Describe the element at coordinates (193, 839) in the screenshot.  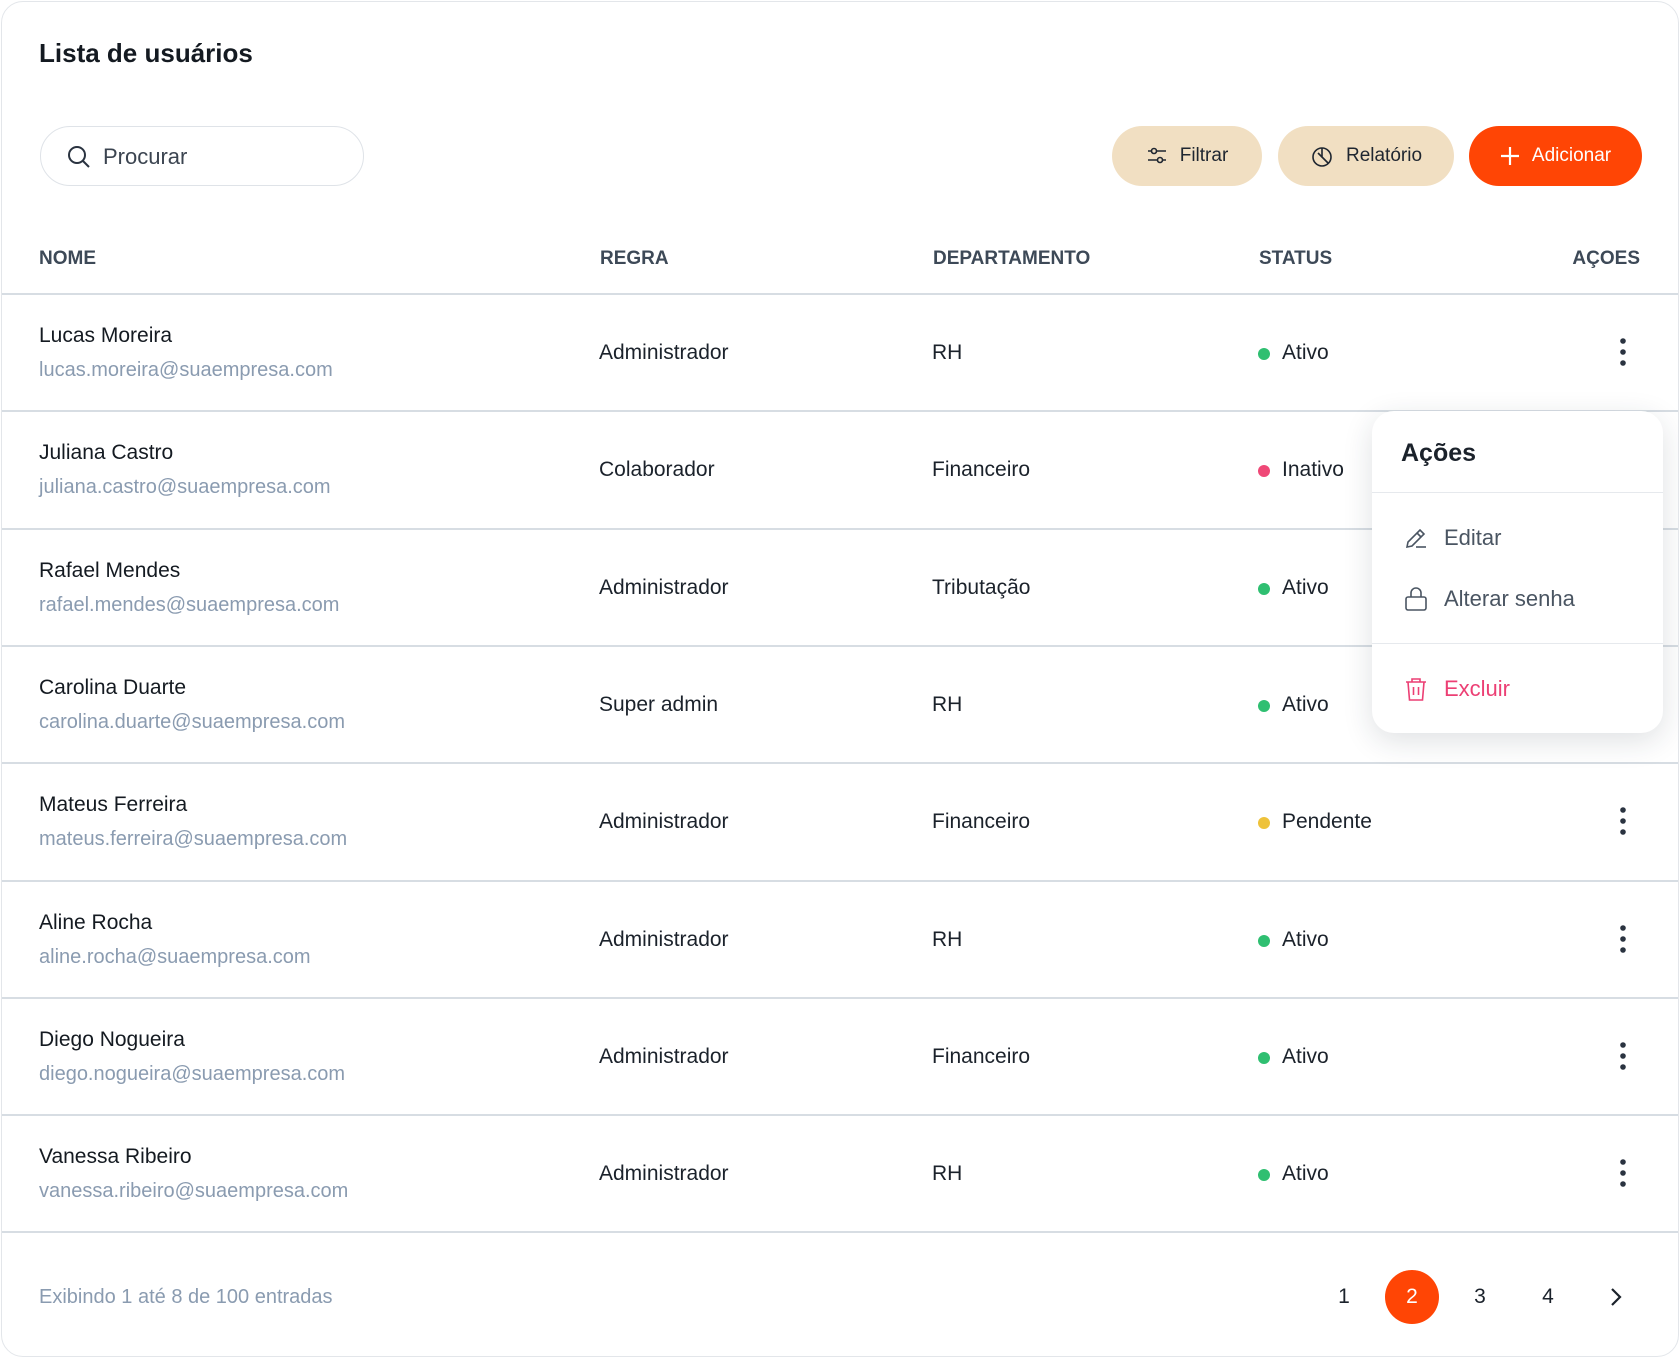
I see `user-email: mateus.ferreira@suaempresa.com` at that location.